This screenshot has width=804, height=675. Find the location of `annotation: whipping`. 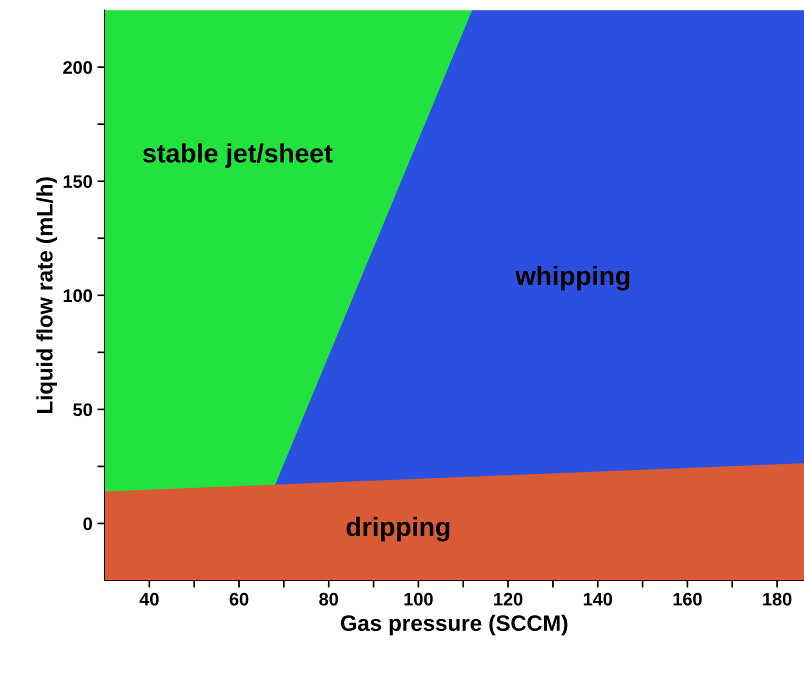

annotation: whipping is located at coordinates (572, 278).